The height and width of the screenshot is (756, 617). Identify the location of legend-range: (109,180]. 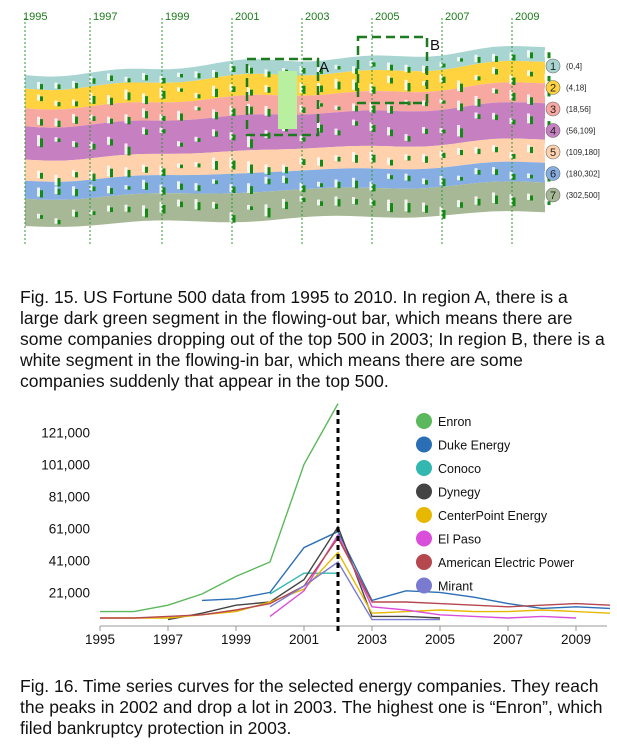
(583, 152).